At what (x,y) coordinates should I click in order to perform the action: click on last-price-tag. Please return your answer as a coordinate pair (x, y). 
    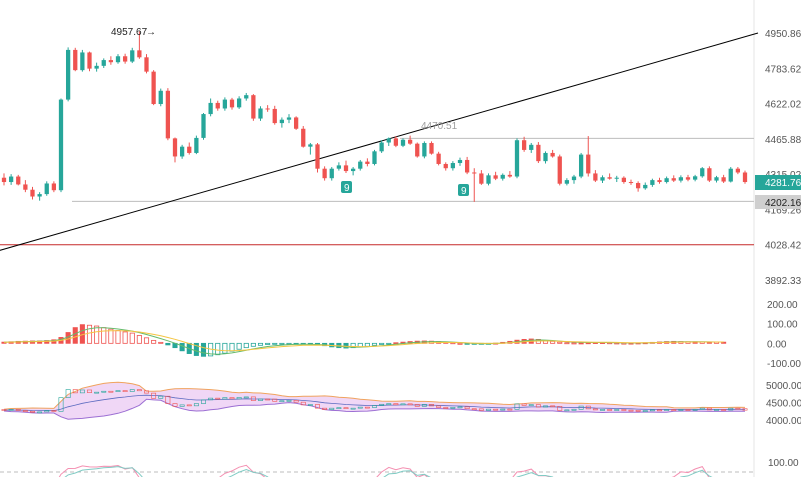
    Looking at the image, I should click on (778, 182).